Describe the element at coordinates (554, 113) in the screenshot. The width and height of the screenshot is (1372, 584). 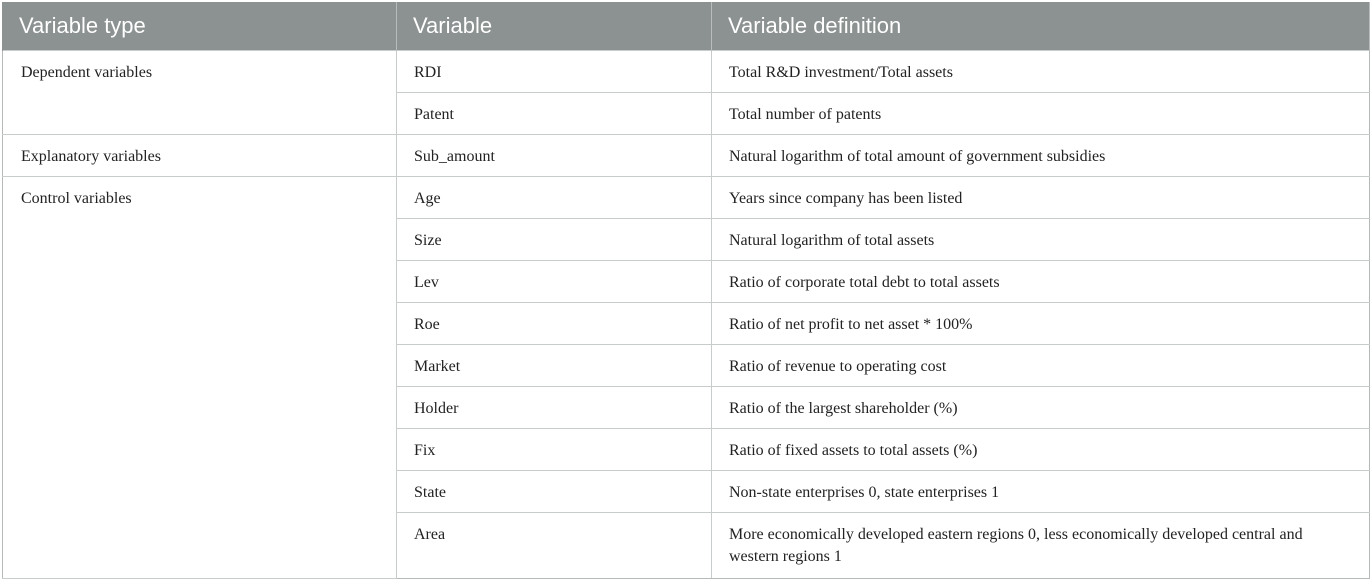
I see `variable-cell: Patent` at that location.